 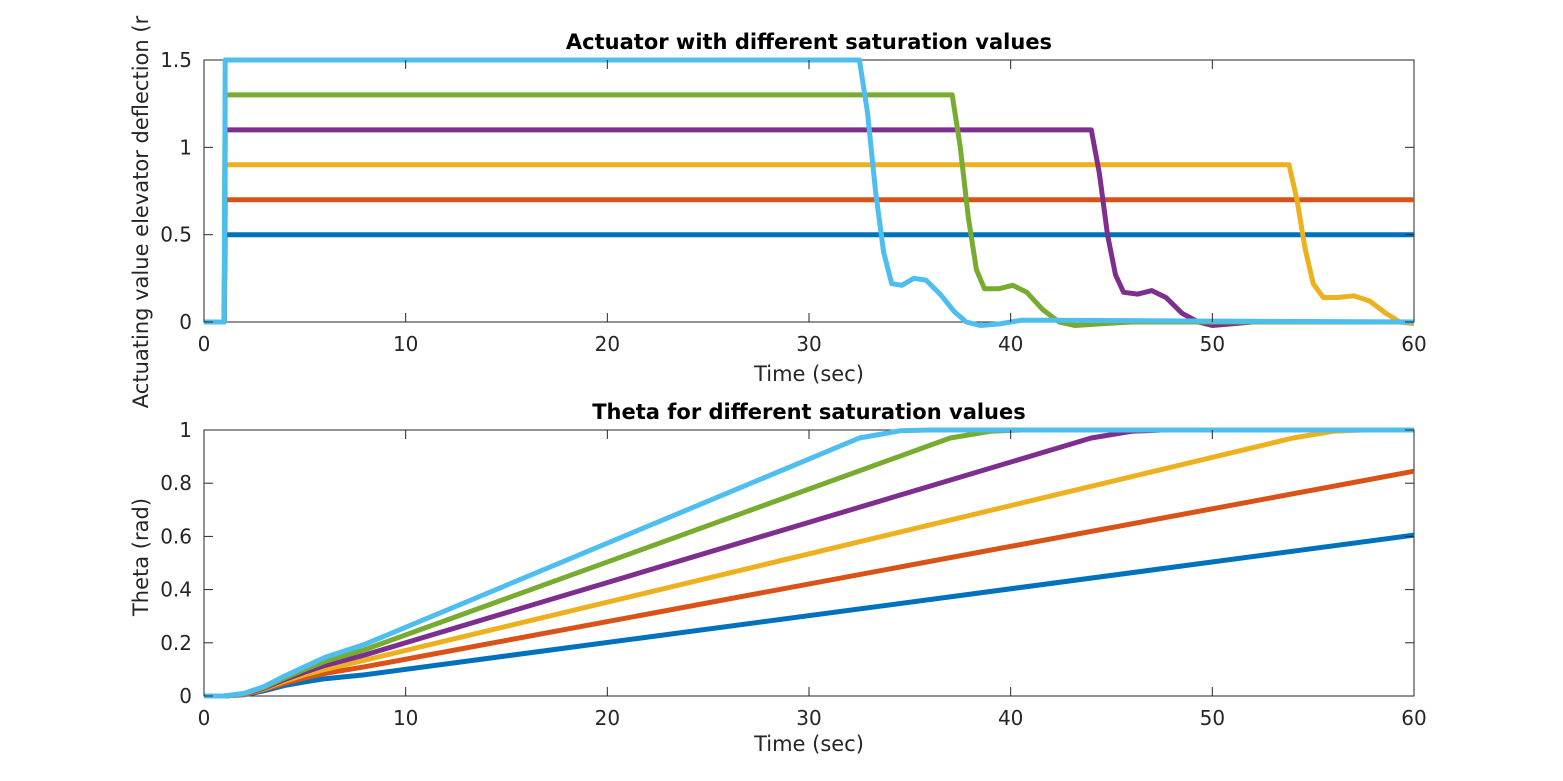 What do you see at coordinates (176, 590) in the screenshot?
I see `theta-y-tick-label: 0.4` at bounding box center [176, 590].